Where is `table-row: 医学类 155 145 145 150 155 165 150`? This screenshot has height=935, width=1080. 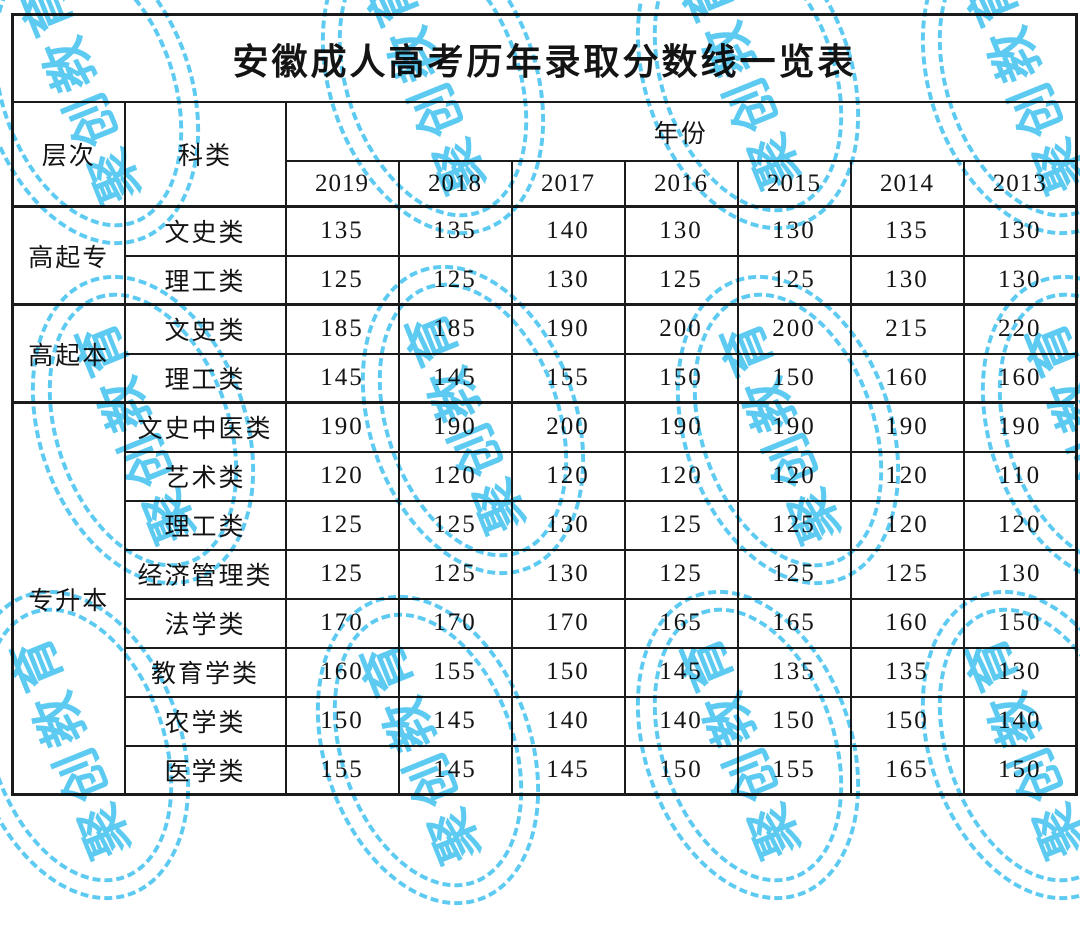 table-row: 医学类 155 145 145 150 155 165 150 is located at coordinates (545, 770).